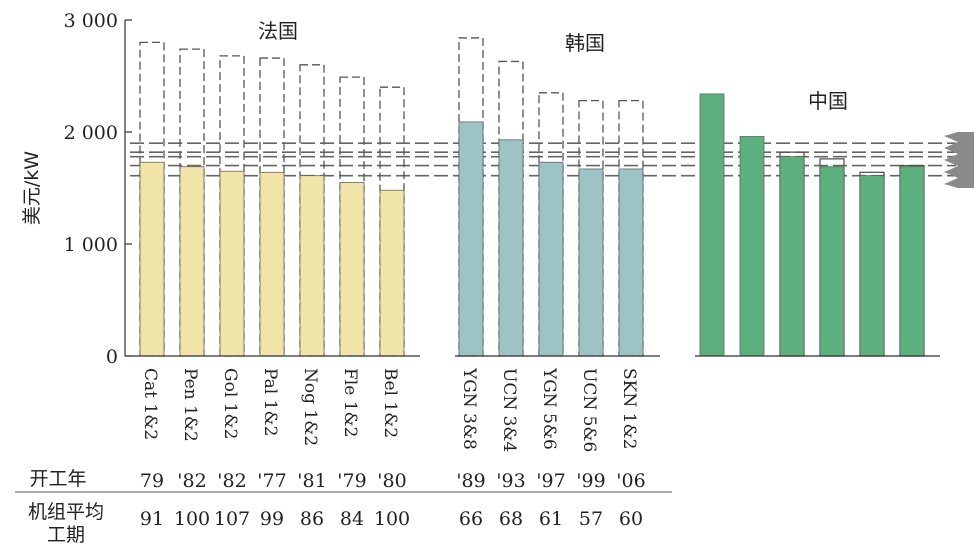 This screenshot has height=550, width=974. What do you see at coordinates (470, 481) in the screenshot?
I see `start-year-value: '89` at bounding box center [470, 481].